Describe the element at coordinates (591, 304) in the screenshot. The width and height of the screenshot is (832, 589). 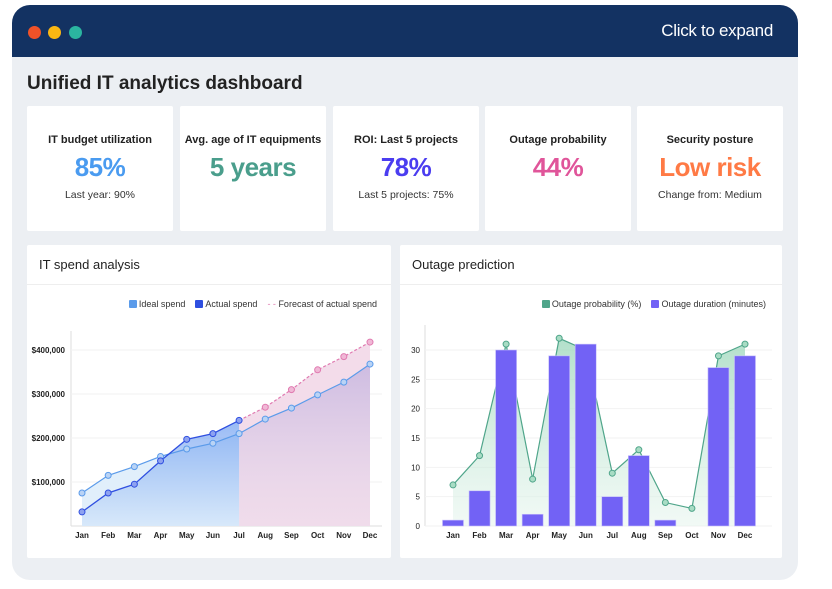
I see `legend-probability: Outage probability (%)` at that location.